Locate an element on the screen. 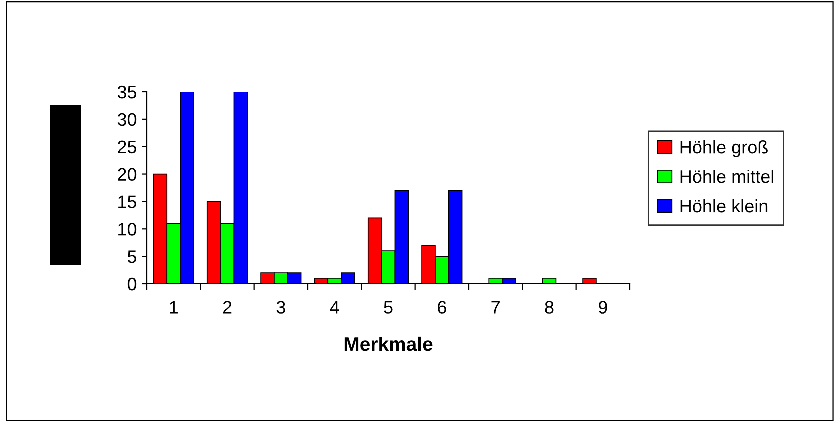 The image size is (840, 421). x-tick-label: 2 is located at coordinates (227, 307).